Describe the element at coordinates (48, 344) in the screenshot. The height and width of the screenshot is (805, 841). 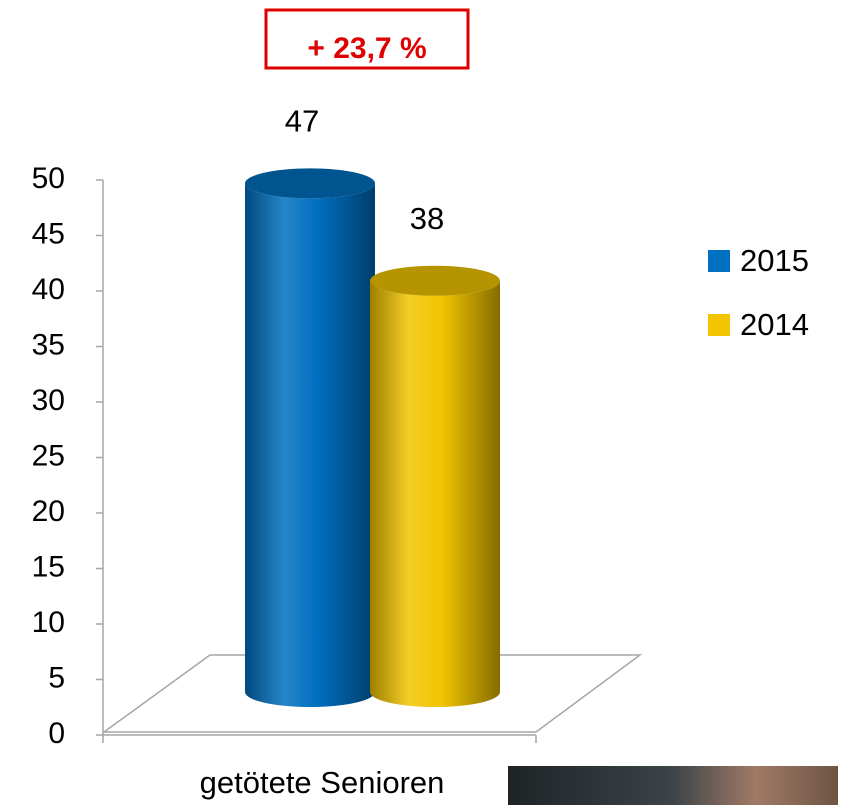
I see `y-tick-label: 35` at that location.